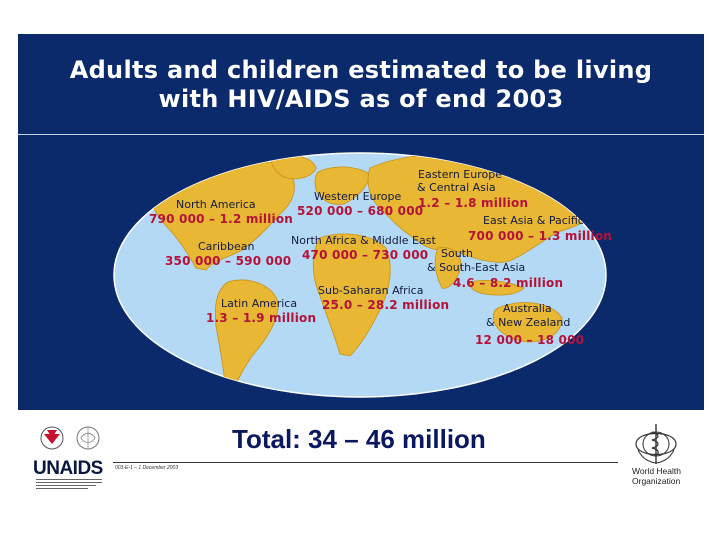  Describe the element at coordinates (360, 211) in the screenshot. I see `region-western-europe-value: 520 000 – 680 000` at that location.